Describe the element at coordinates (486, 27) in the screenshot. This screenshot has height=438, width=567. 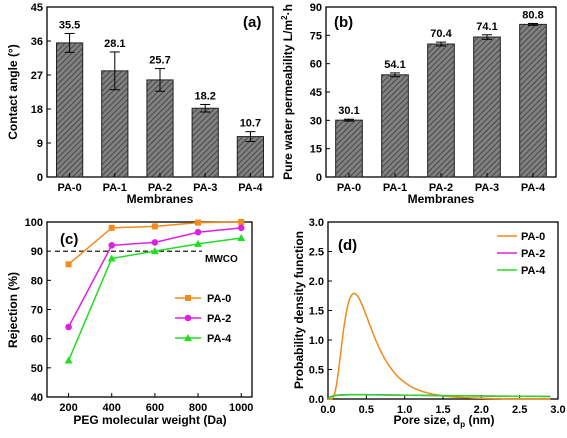
I see `chart-b-value-label: 74.1` at that location.